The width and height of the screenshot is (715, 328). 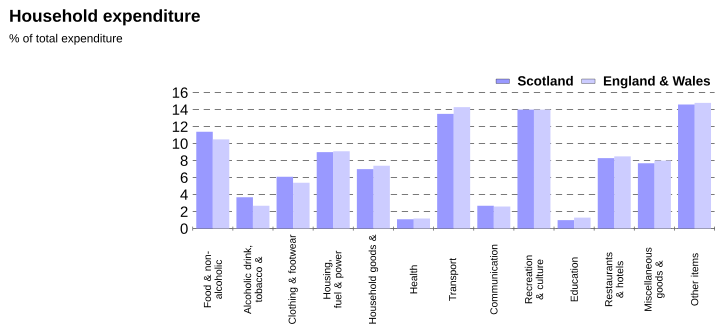 What do you see at coordinates (414, 279) in the screenshot?
I see `x-tick-label: Health` at bounding box center [414, 279].